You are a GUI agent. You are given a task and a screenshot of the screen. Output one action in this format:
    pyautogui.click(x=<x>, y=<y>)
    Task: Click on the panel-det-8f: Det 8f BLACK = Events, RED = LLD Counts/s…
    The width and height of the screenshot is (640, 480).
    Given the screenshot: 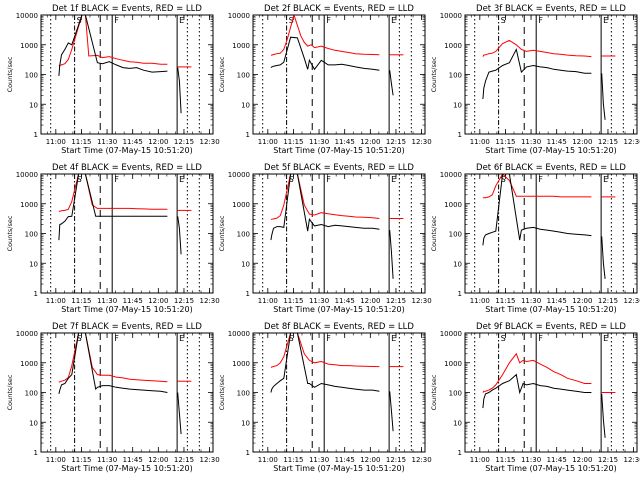 What is the action you would take?
    pyautogui.click(x=325, y=397)
    